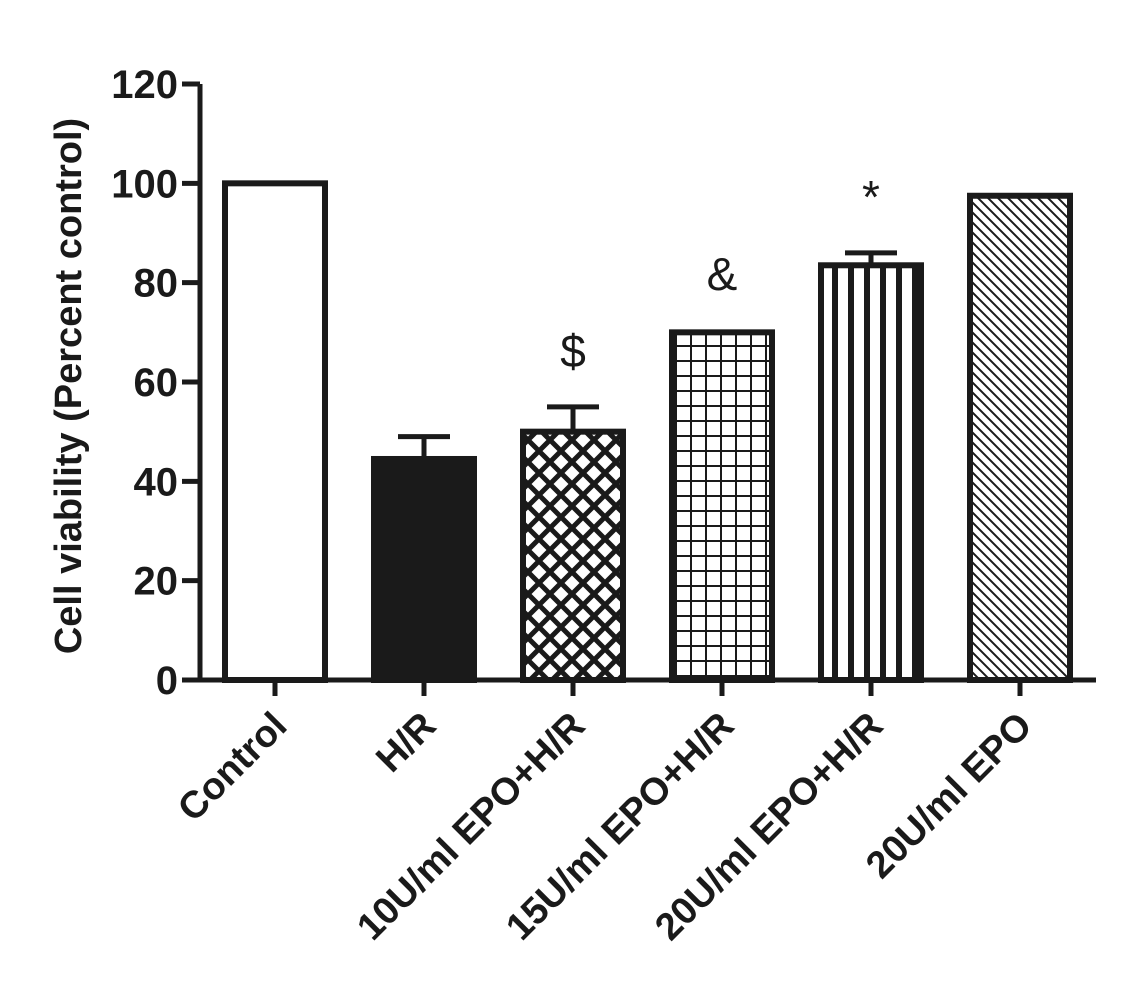 The width and height of the screenshot is (1123, 1005). What do you see at coordinates (69, 386) in the screenshot?
I see `y-axis-title: Cell viability (Percent control)` at bounding box center [69, 386].